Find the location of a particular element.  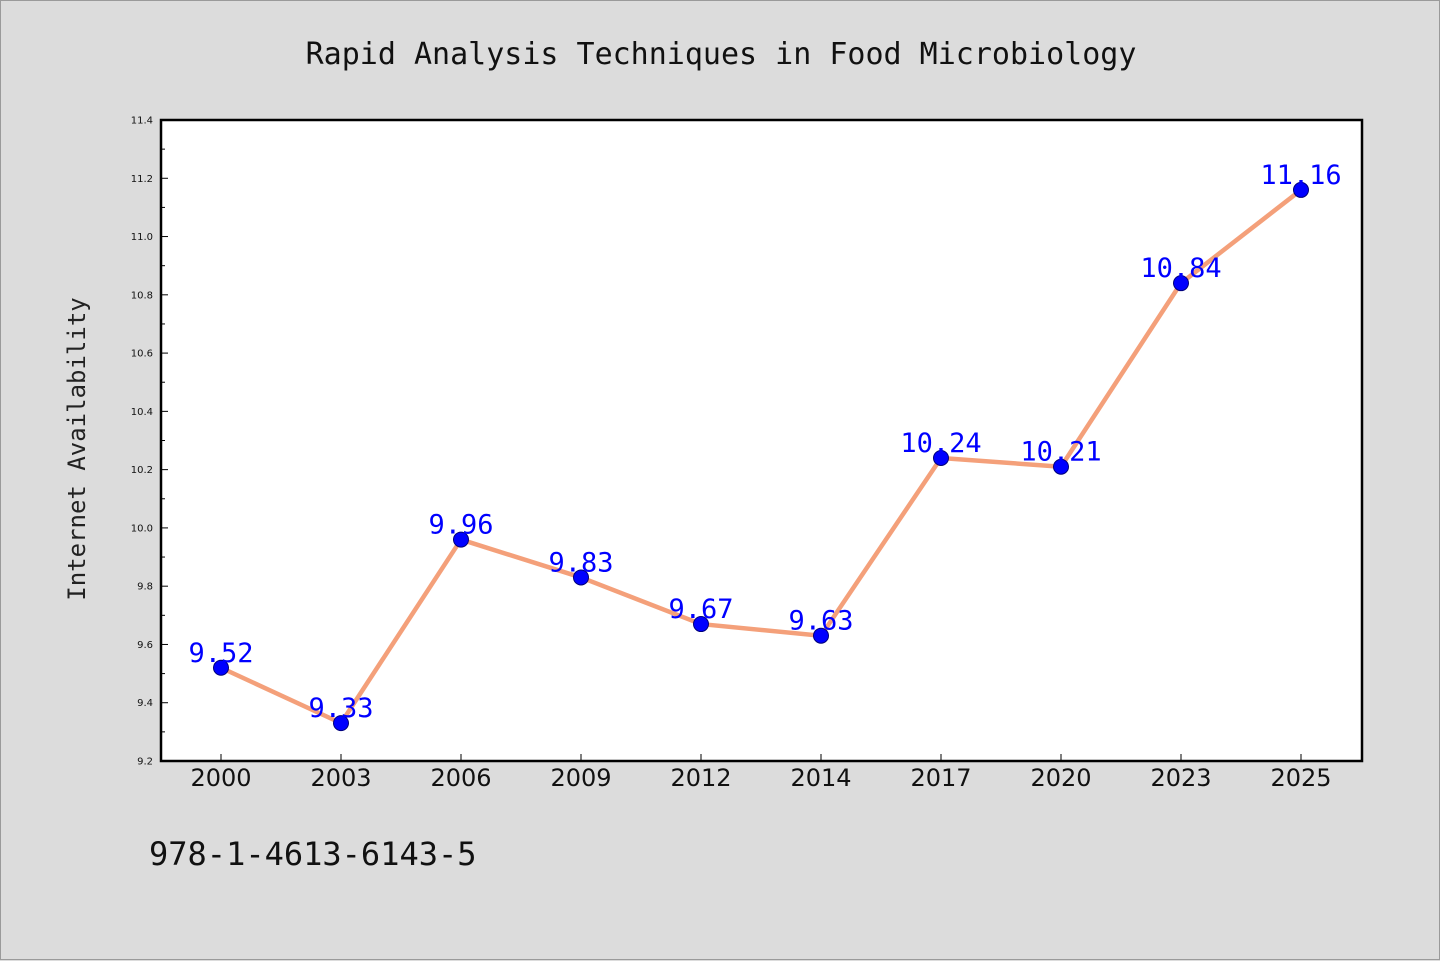

data-label: 9.67 is located at coordinates (700, 609).